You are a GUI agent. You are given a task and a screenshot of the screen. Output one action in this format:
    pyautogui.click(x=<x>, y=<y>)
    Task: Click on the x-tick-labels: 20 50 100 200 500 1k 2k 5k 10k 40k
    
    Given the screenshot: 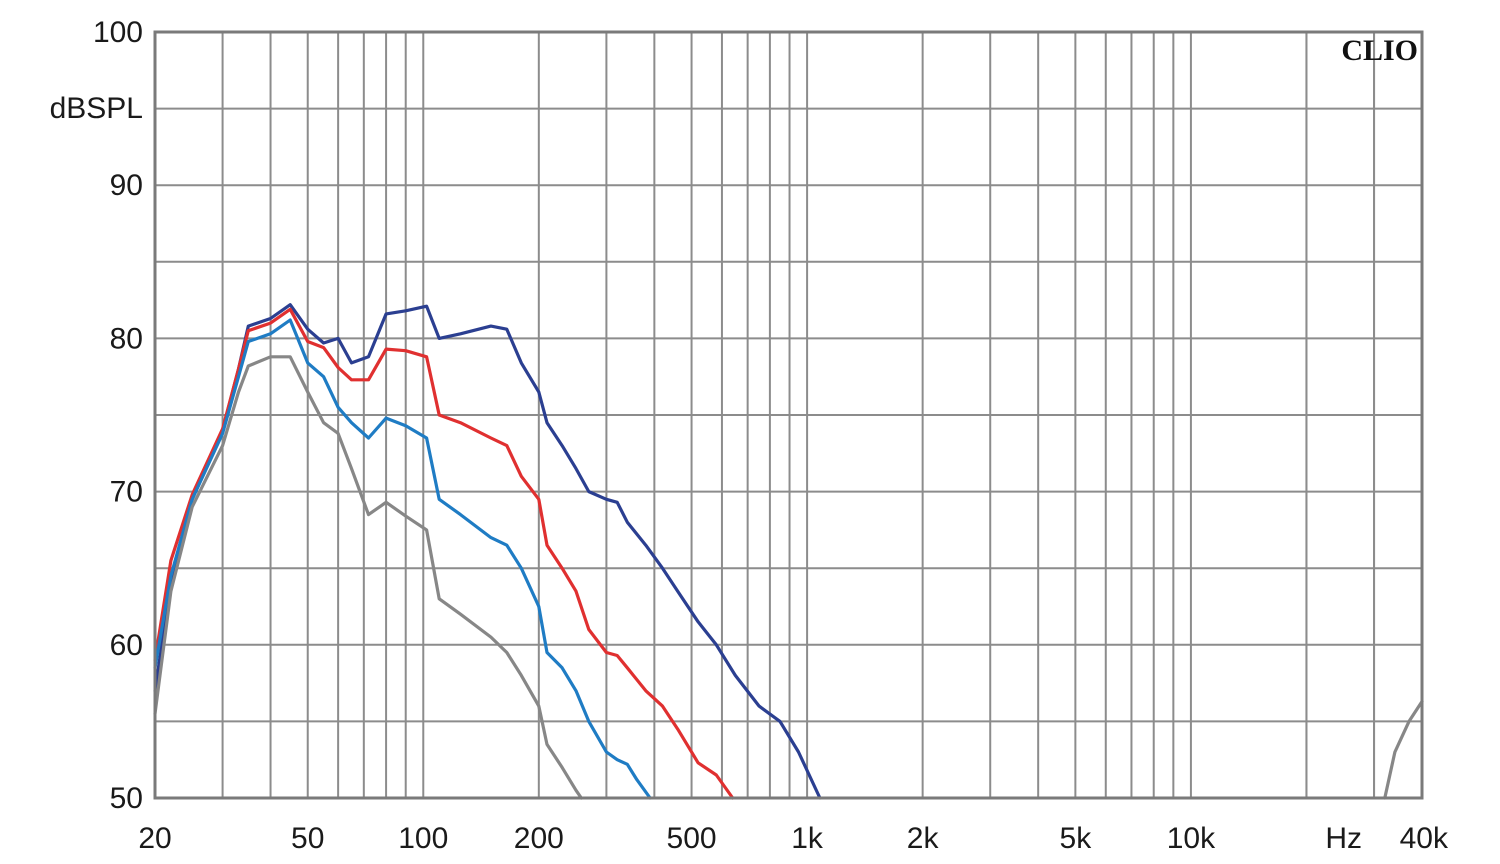 What is the action you would take?
    pyautogui.click(x=793, y=838)
    